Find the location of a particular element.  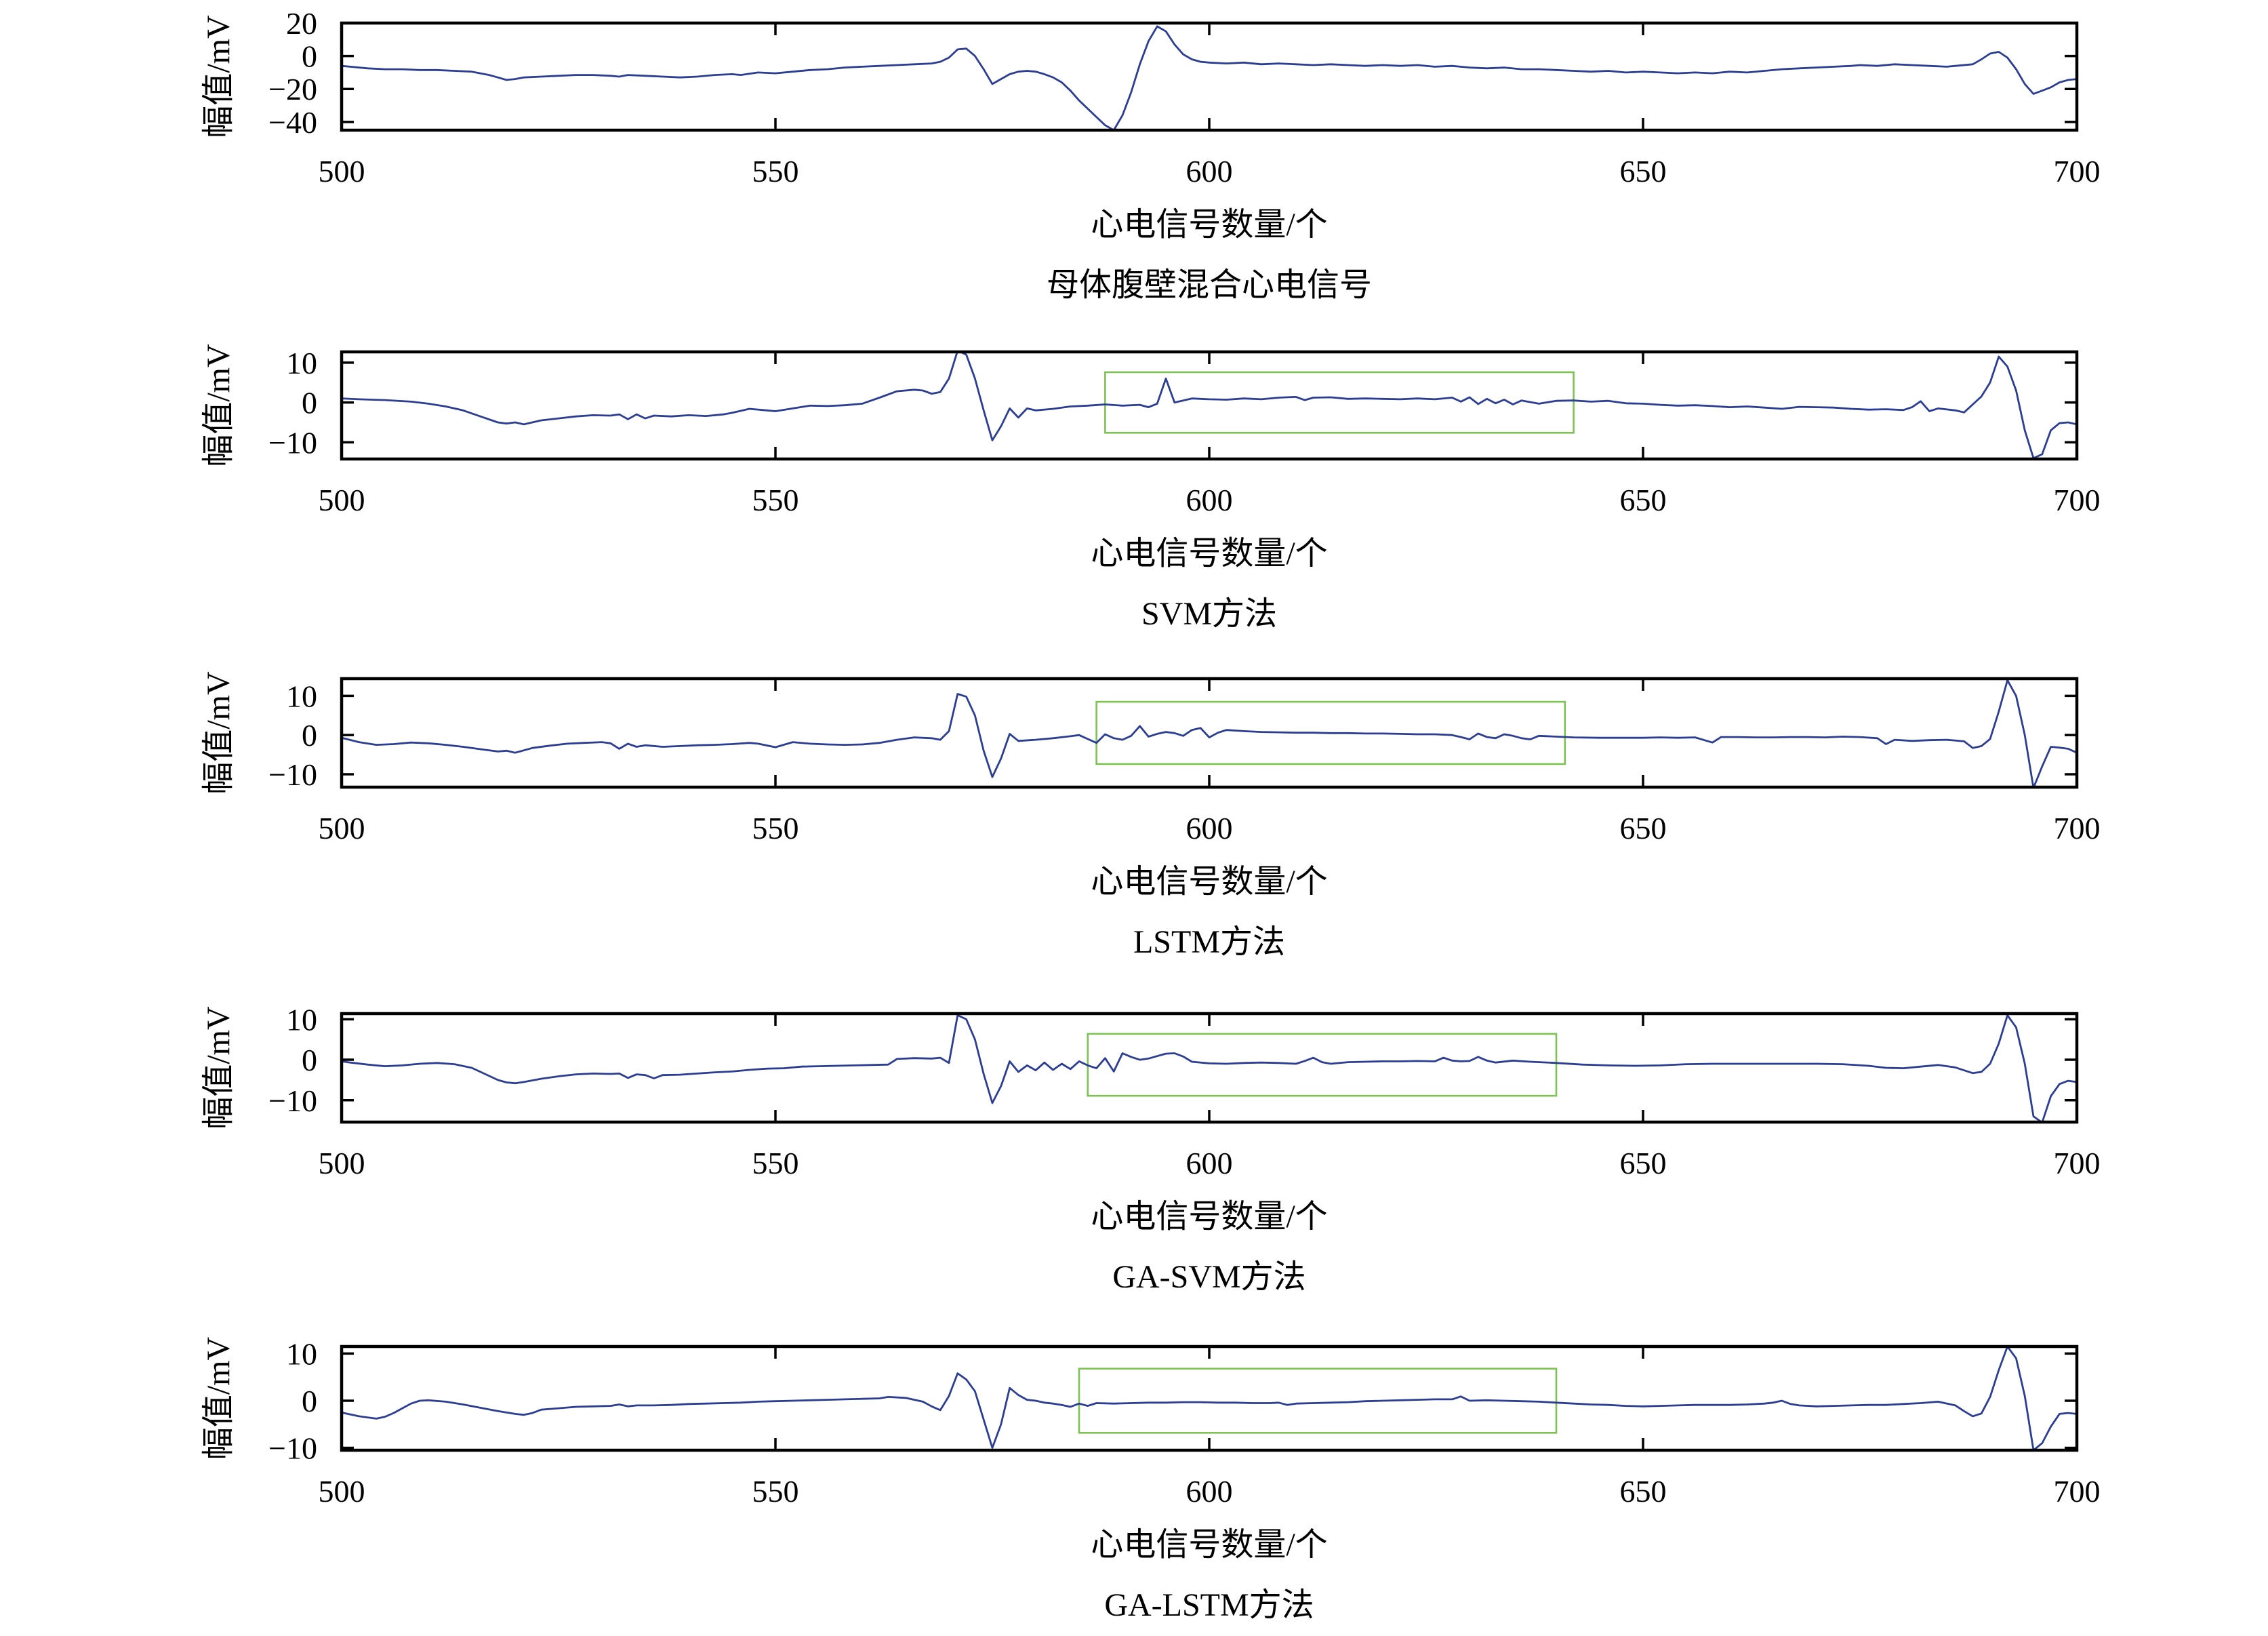

panel-title: 母体腹壁混合心电信号 is located at coordinates (1209, 285).